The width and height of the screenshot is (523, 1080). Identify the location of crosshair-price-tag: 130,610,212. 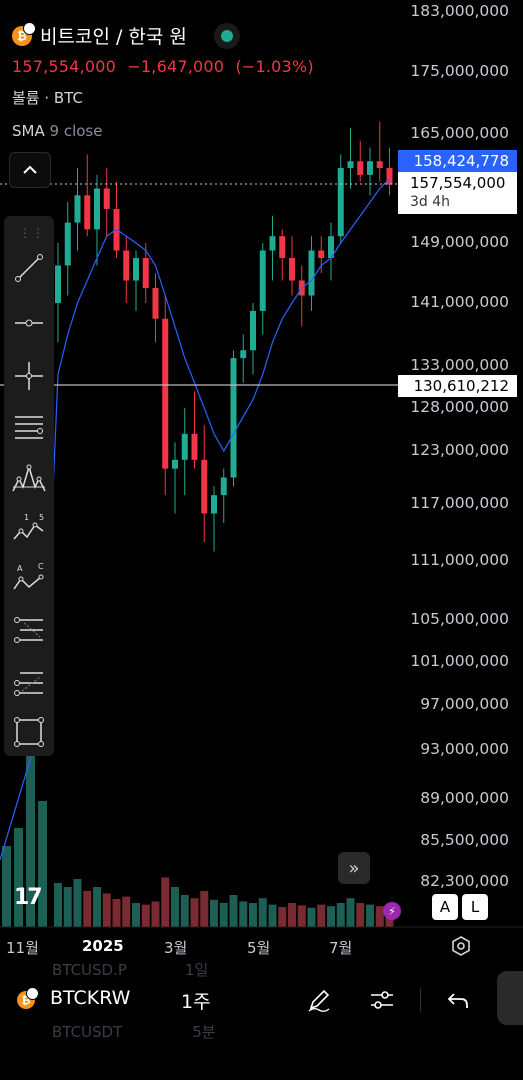
(457, 386).